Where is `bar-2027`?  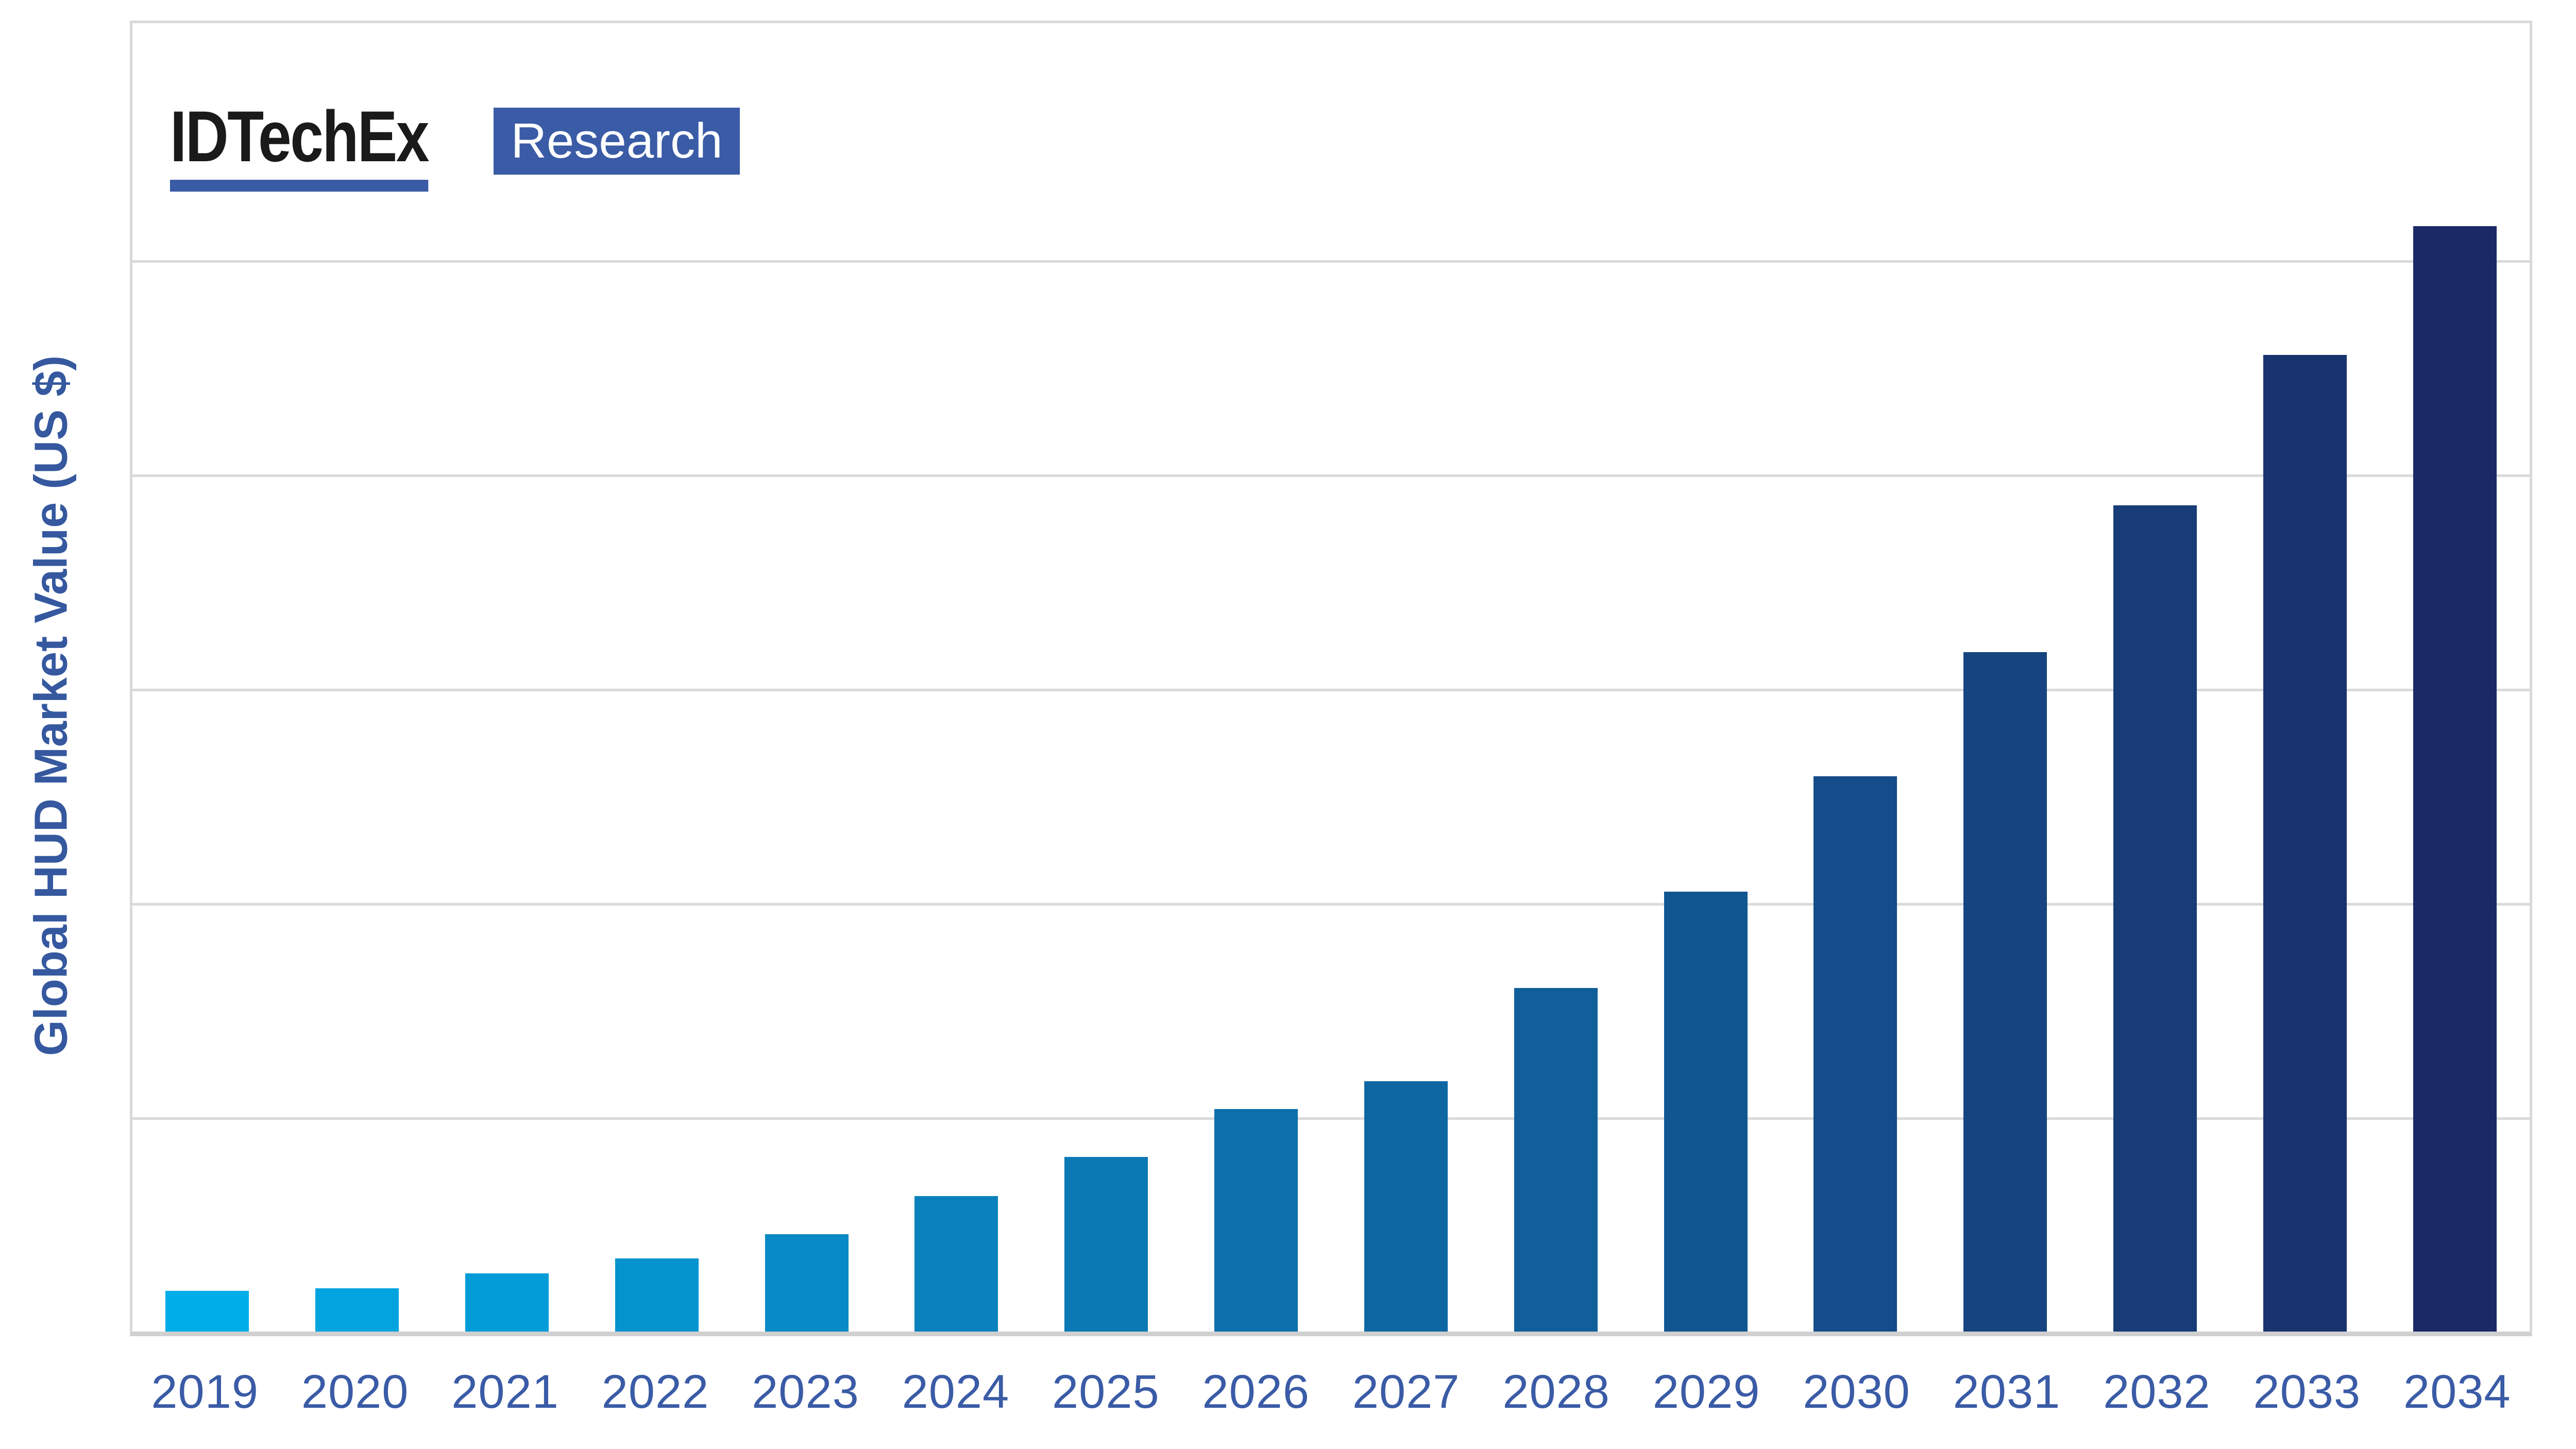
bar-2027 is located at coordinates (1406, 1206).